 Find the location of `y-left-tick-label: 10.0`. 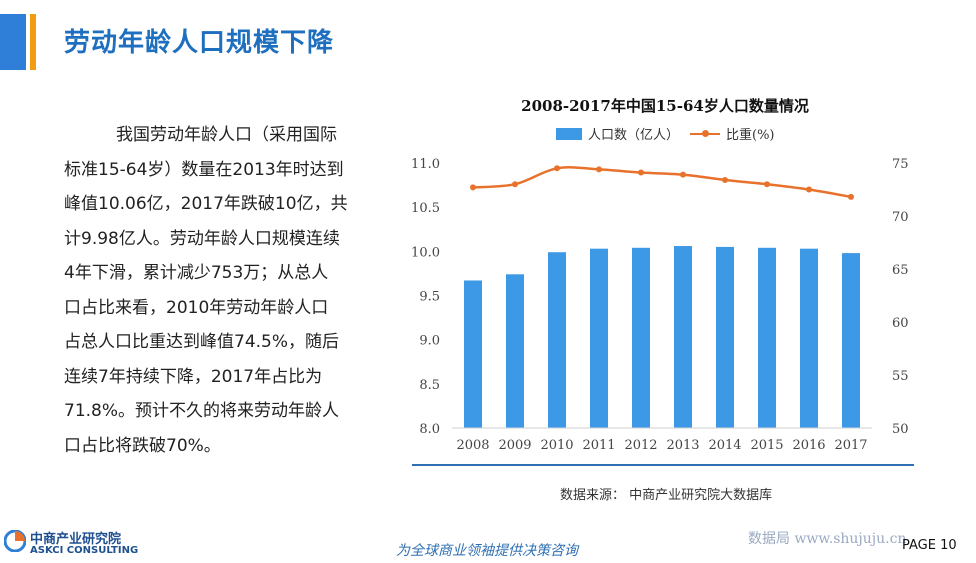

y-left-tick-label: 10.0 is located at coordinates (425, 252).